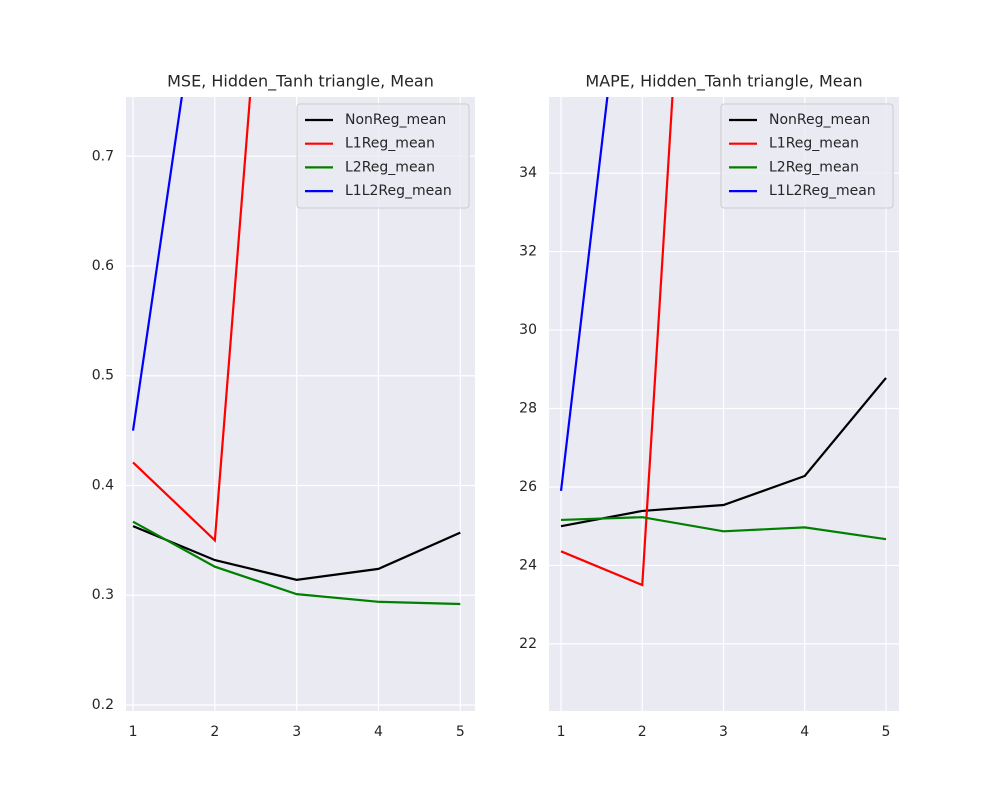  Describe the element at coordinates (528, 644) in the screenshot. I see `y-tick-label: 22` at that location.